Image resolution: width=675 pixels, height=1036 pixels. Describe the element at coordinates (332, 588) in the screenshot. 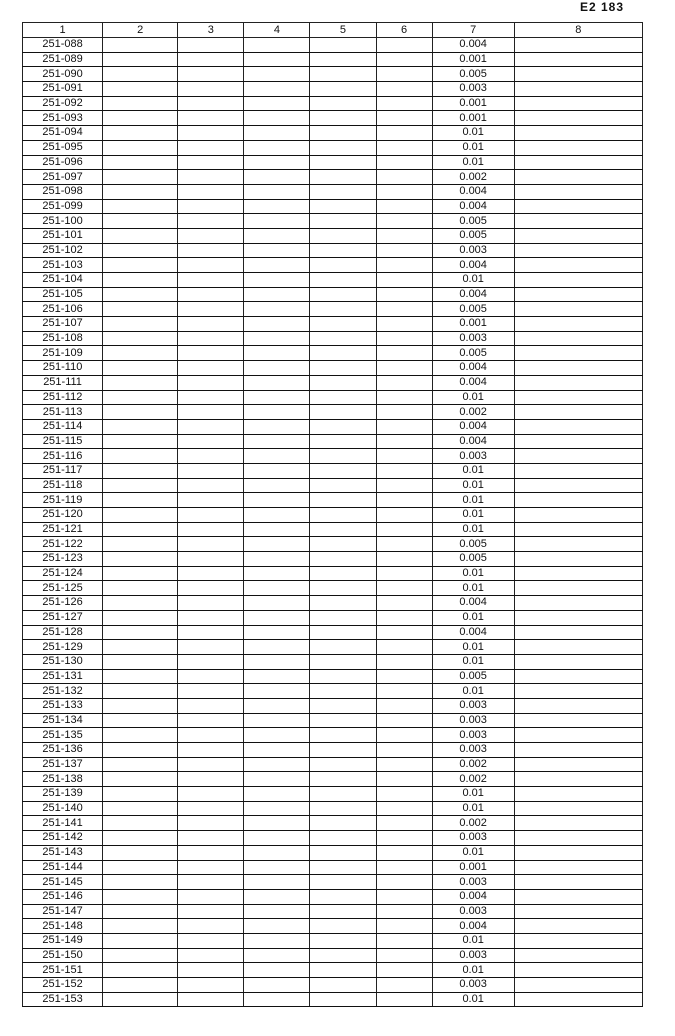

I see `table-row: 251-125 0.01` at that location.